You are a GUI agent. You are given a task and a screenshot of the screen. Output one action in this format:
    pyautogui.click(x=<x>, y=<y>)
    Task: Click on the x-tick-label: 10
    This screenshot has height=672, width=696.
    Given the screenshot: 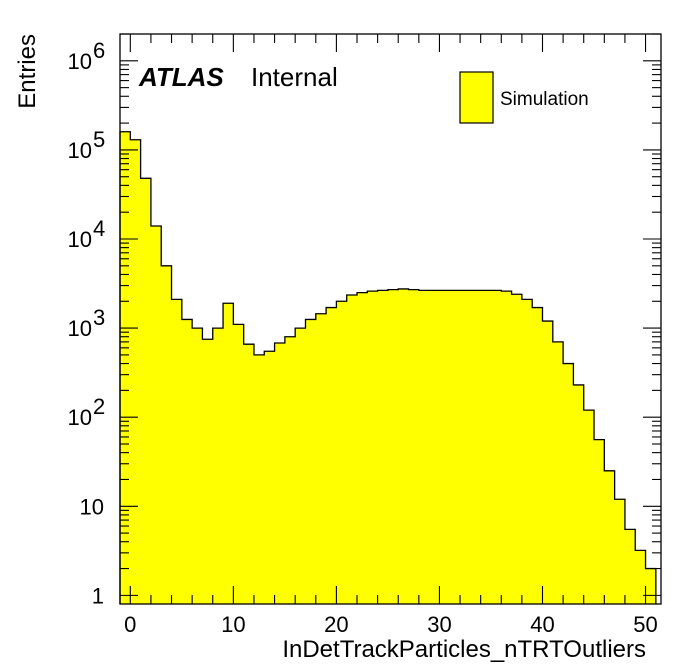 What is the action you would take?
    pyautogui.click(x=233, y=624)
    